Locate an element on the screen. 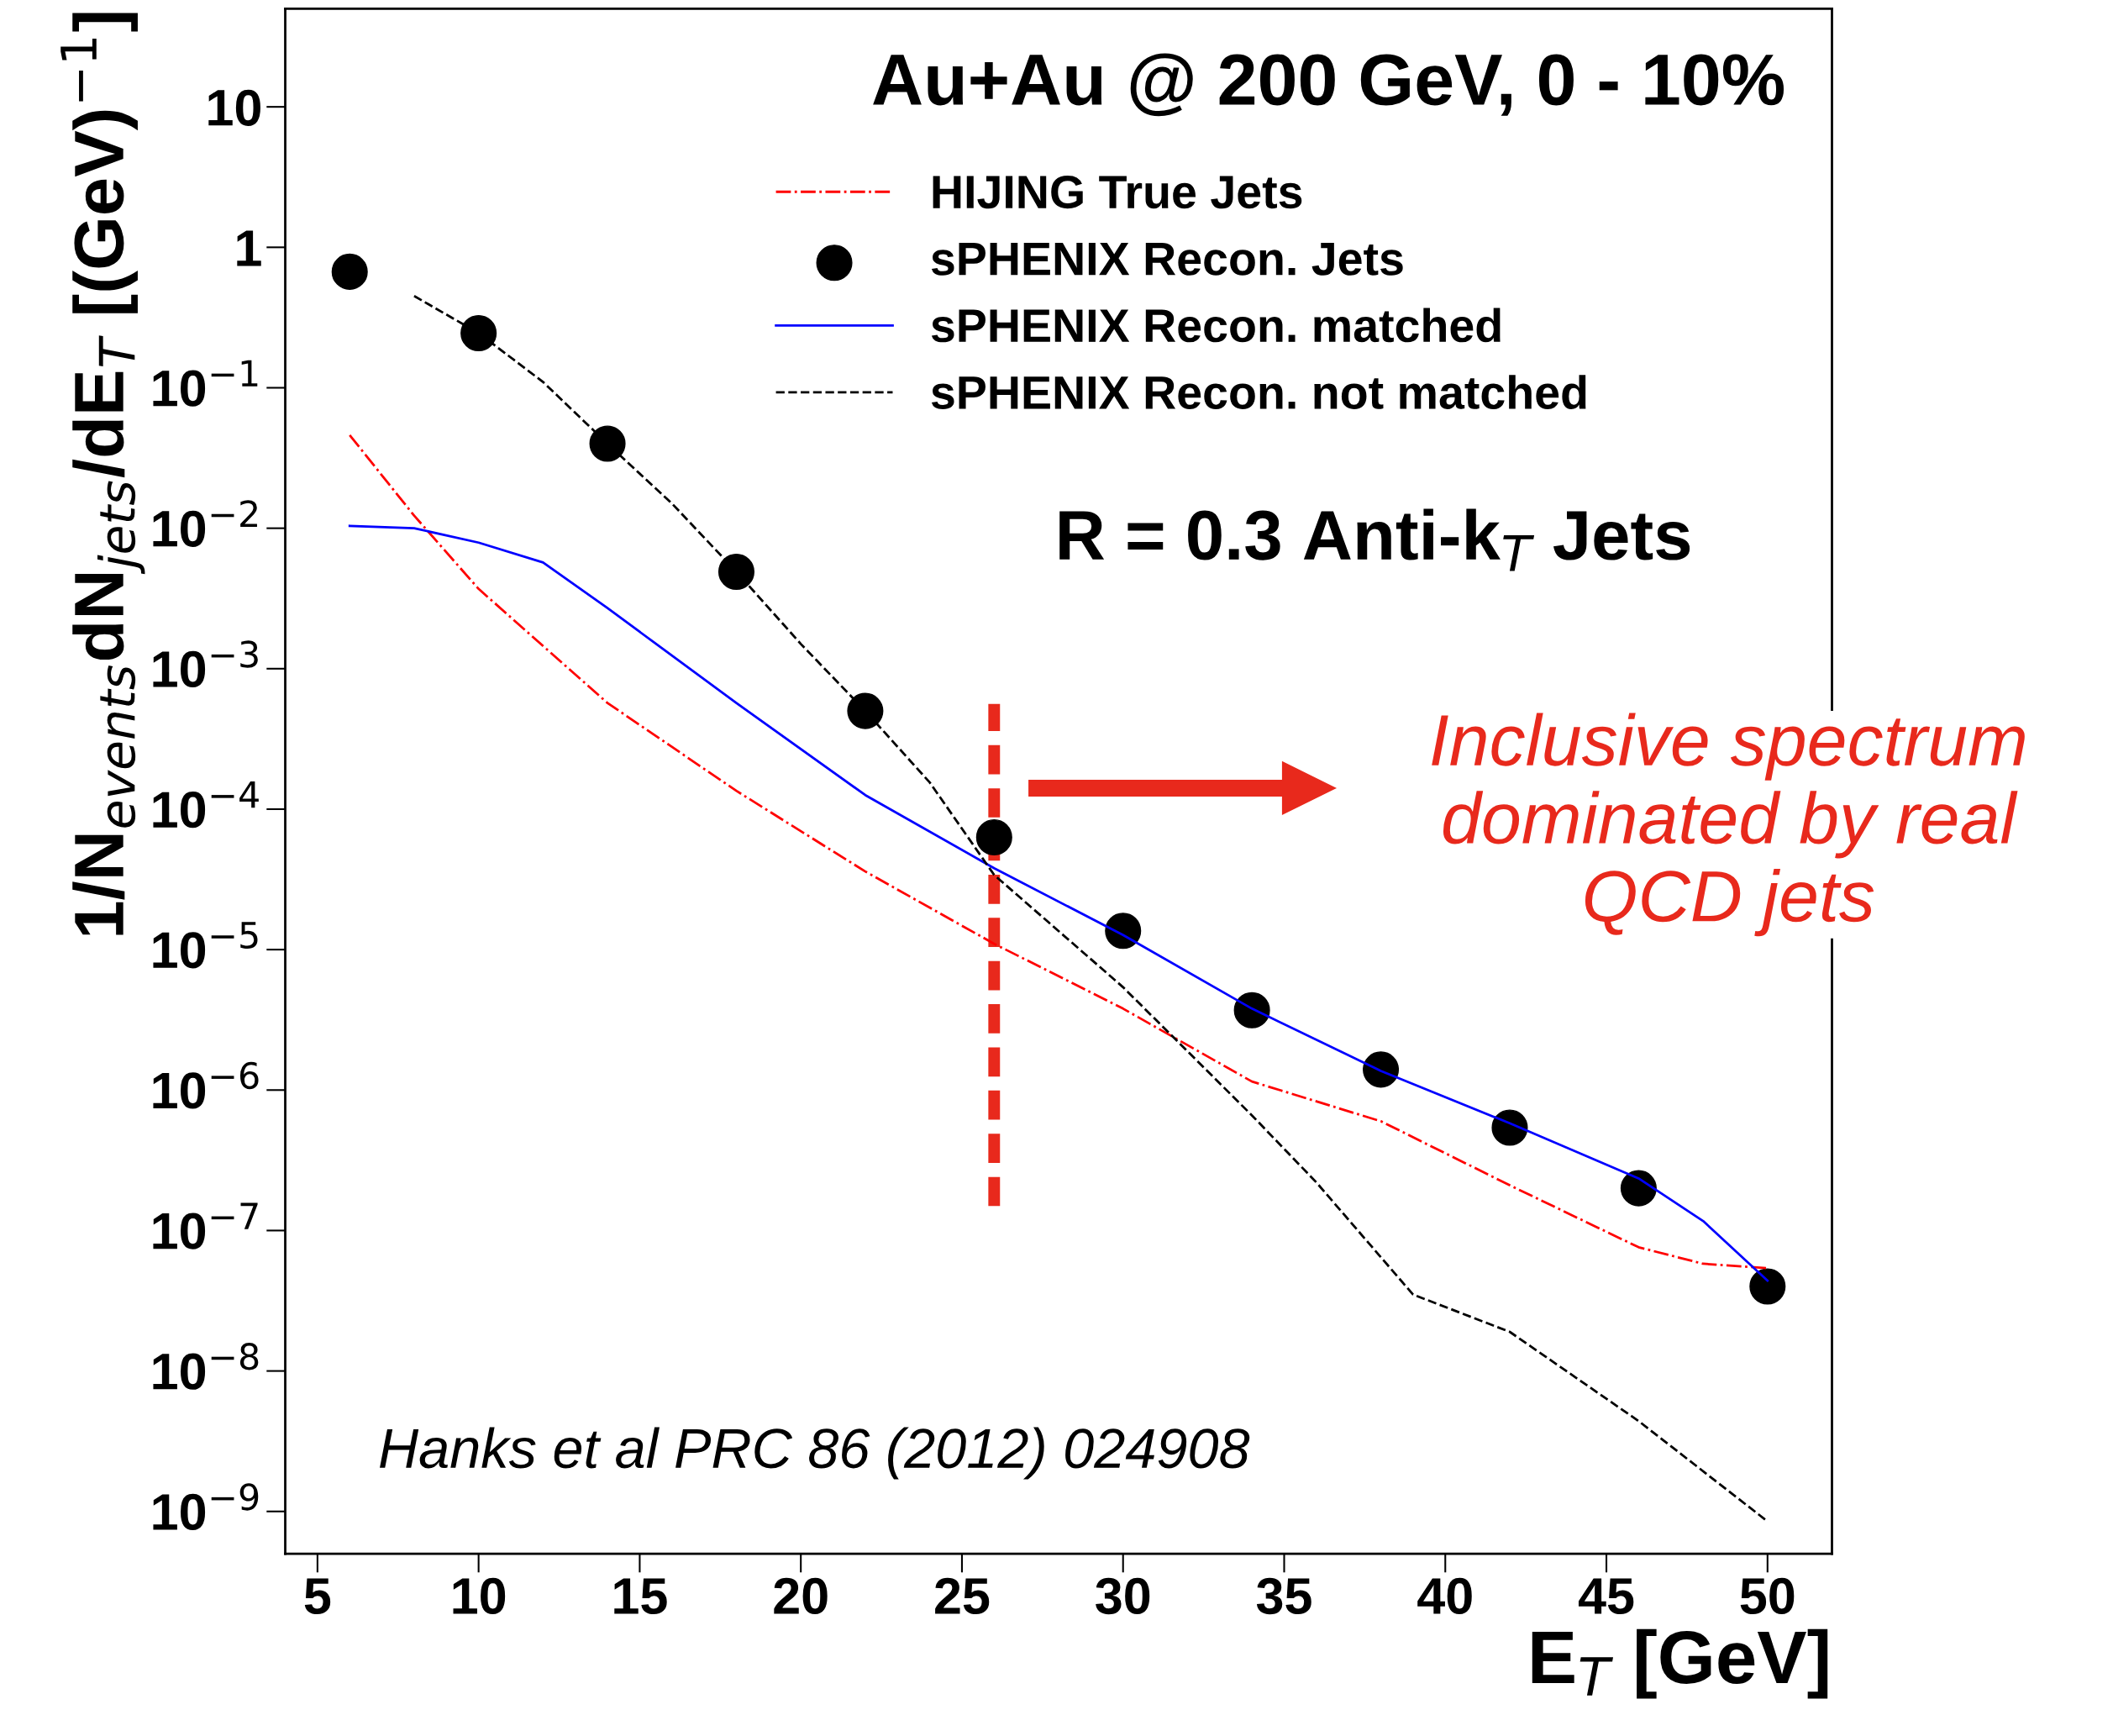 Image resolution: width=2113 pixels, height=1736 pixels. y-tick-label: 10$^{−8}$ is located at coordinates (206, 1366).